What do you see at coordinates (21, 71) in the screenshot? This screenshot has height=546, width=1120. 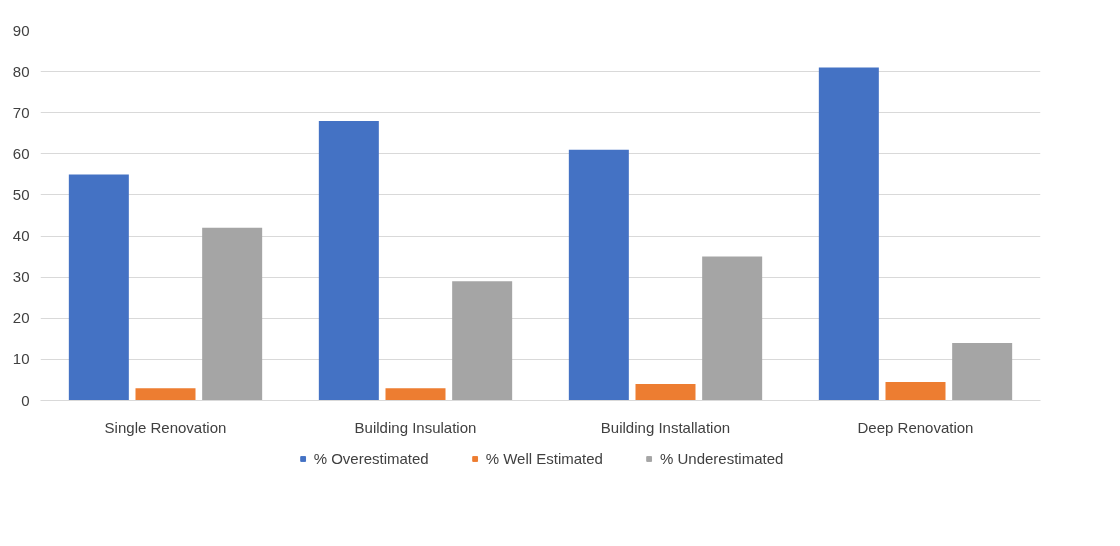 I see `y-tick-label: 80` at bounding box center [21, 71].